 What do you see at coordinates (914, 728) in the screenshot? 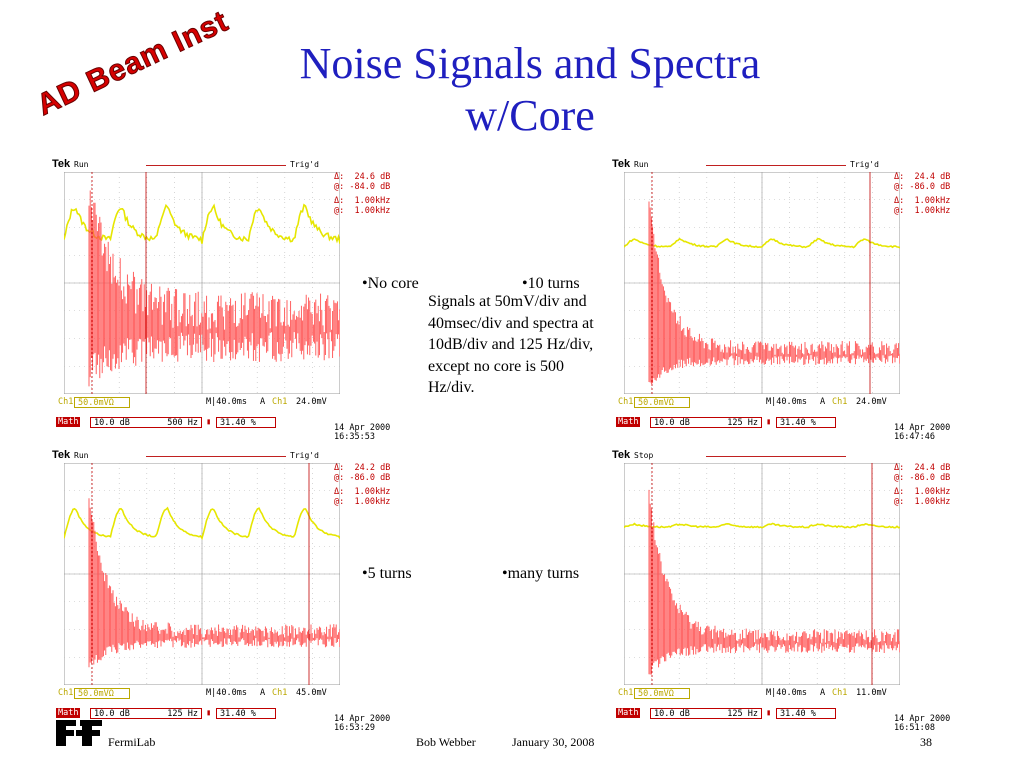
I see `capture-time: 16:51:08` at bounding box center [914, 728].